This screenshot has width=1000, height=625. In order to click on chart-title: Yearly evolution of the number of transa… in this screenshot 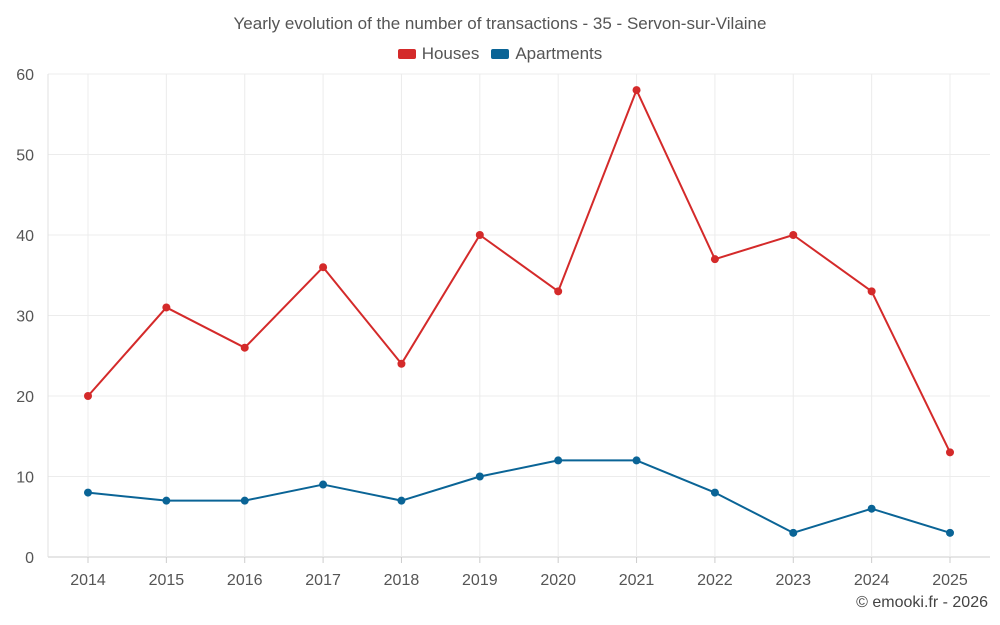, I will do `click(500, 23)`.